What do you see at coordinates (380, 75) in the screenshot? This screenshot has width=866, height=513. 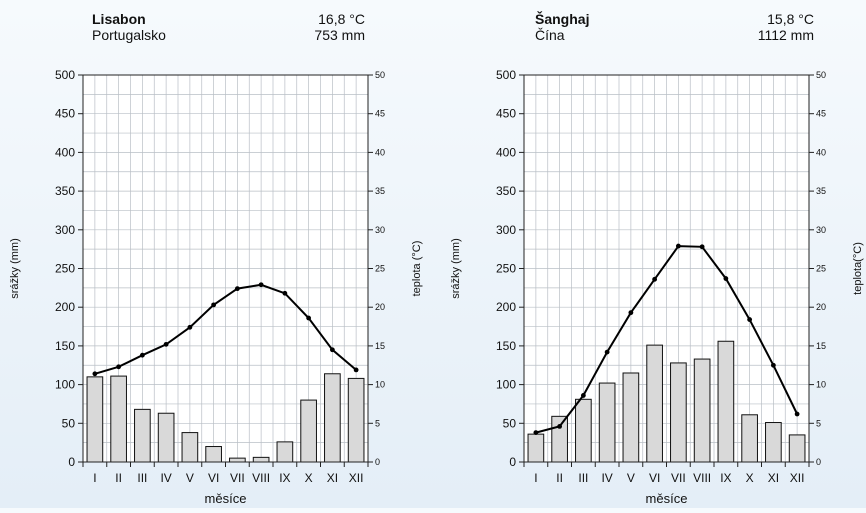 I see `right-tick-label: 50` at bounding box center [380, 75].